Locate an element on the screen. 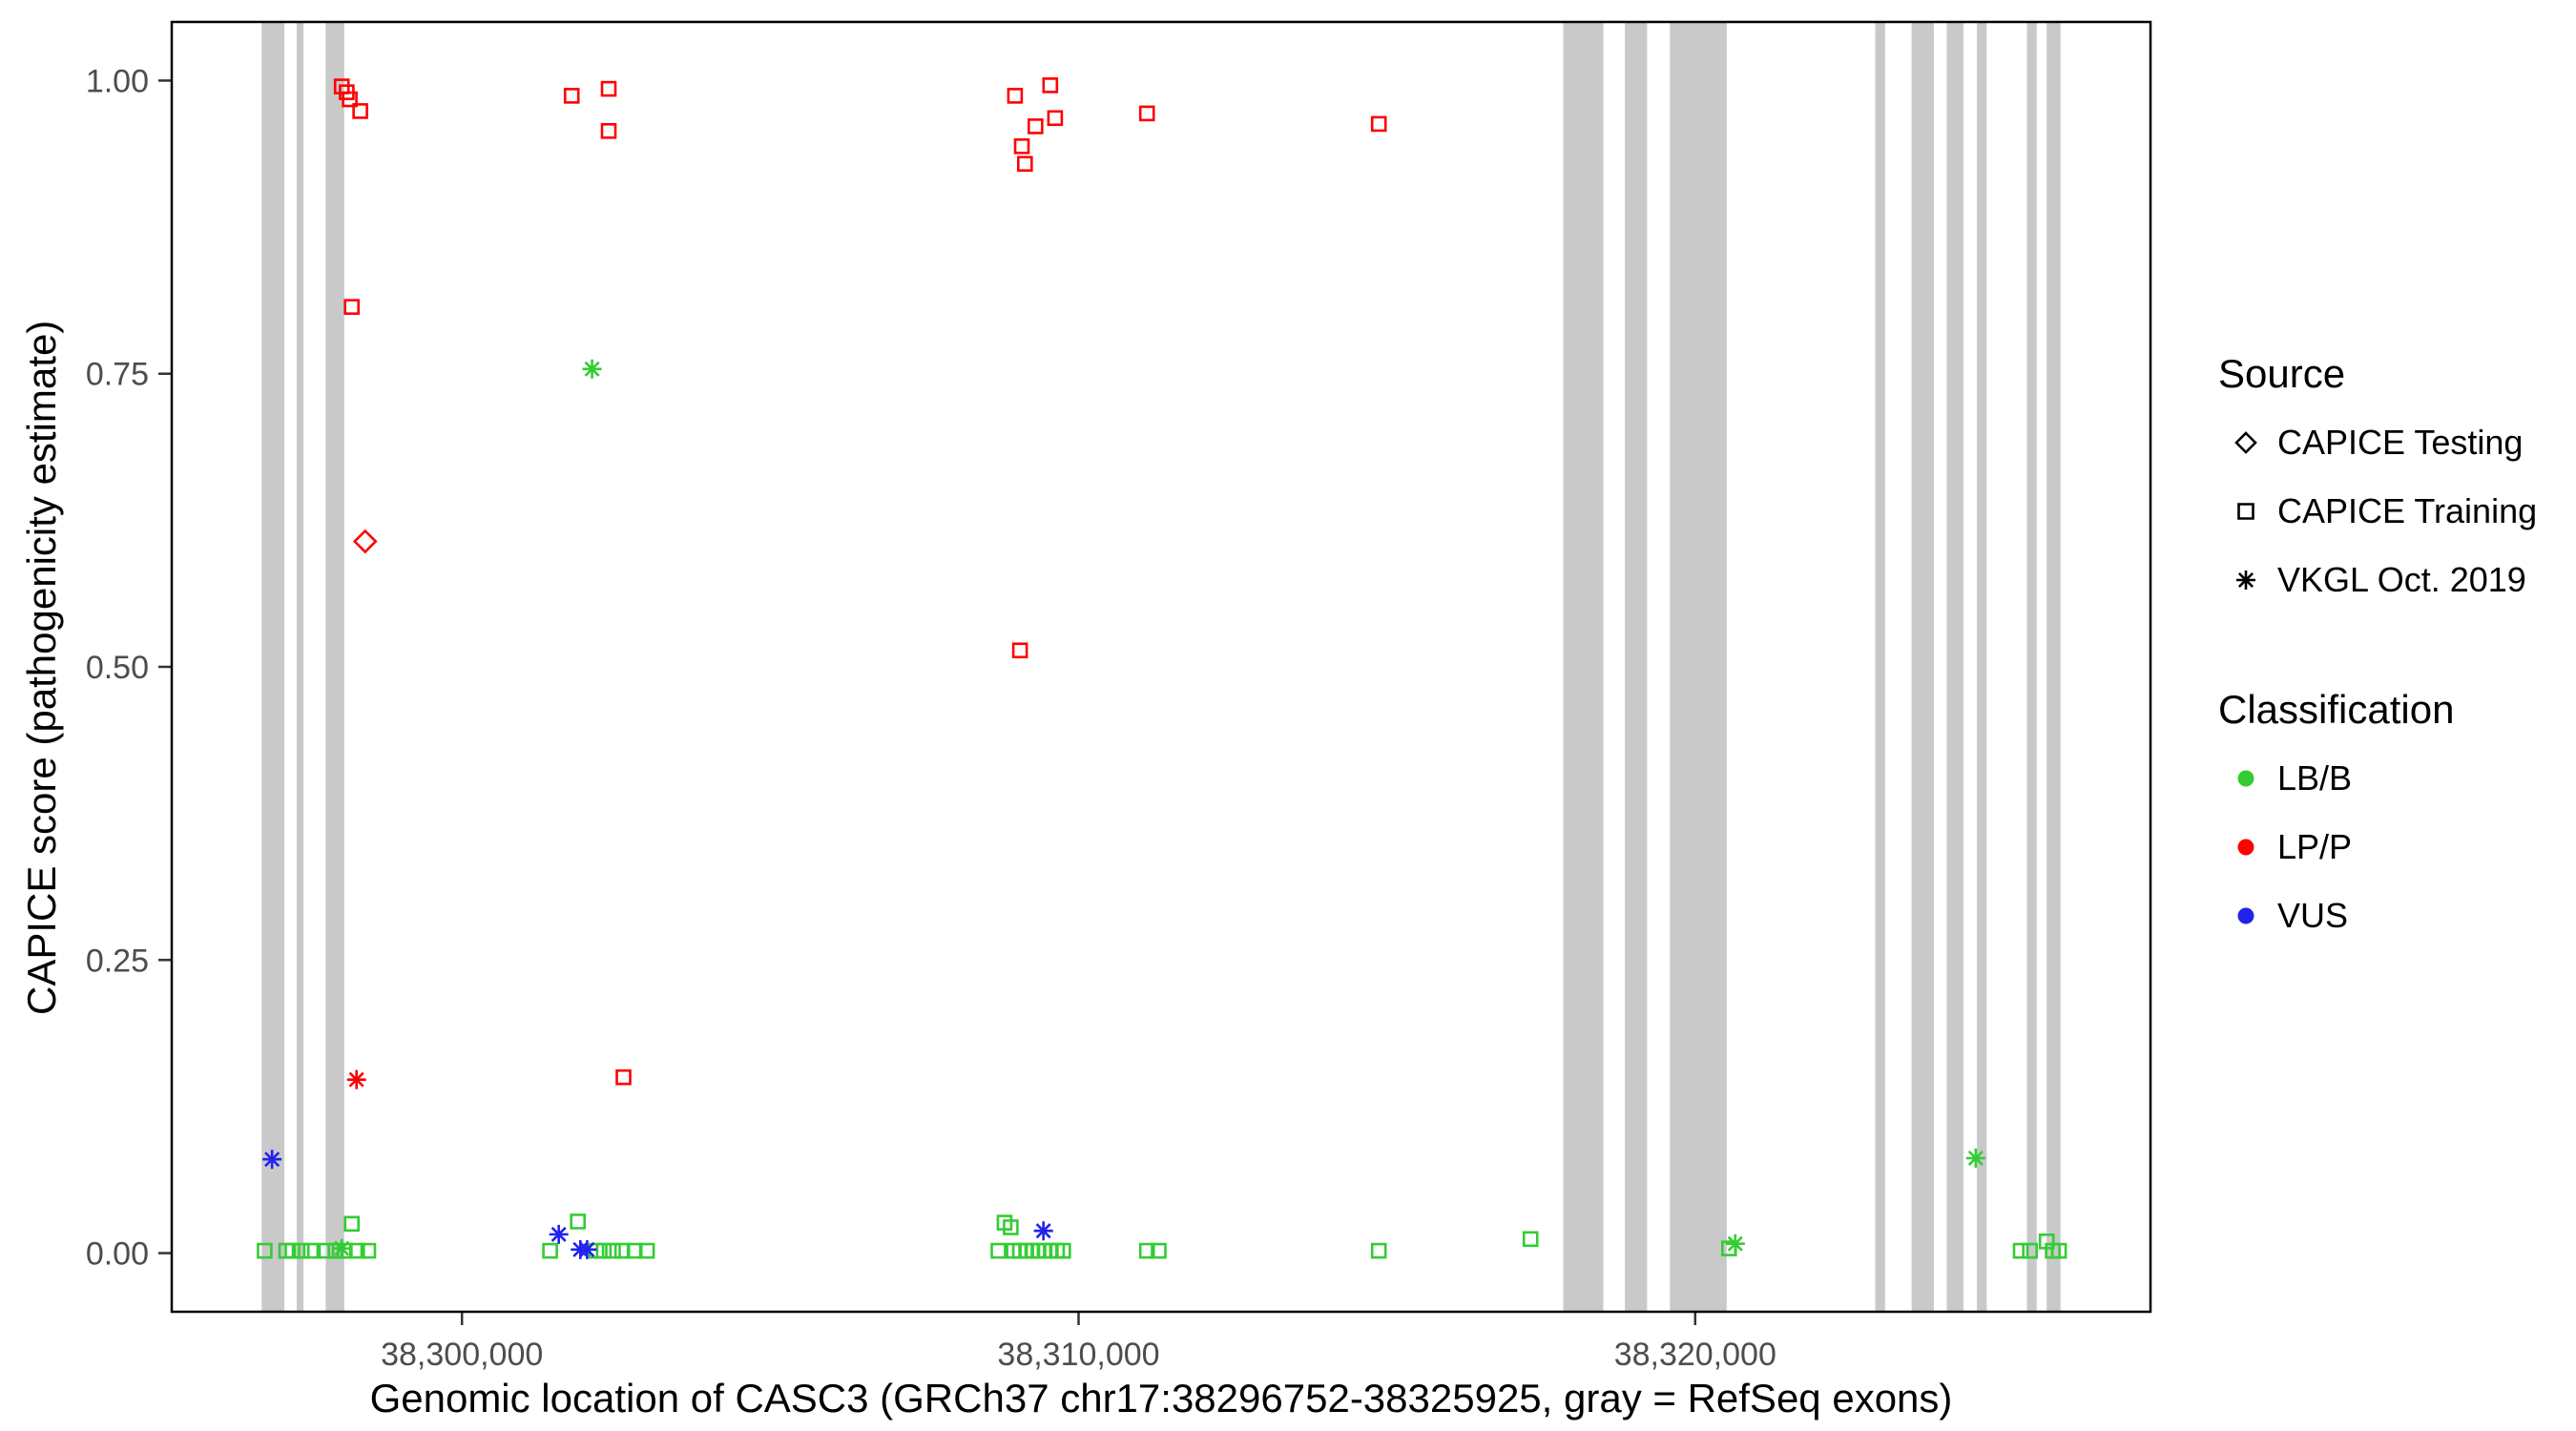 The width and height of the screenshot is (2576, 1431). diamond-icon is located at coordinates (2245, 442).